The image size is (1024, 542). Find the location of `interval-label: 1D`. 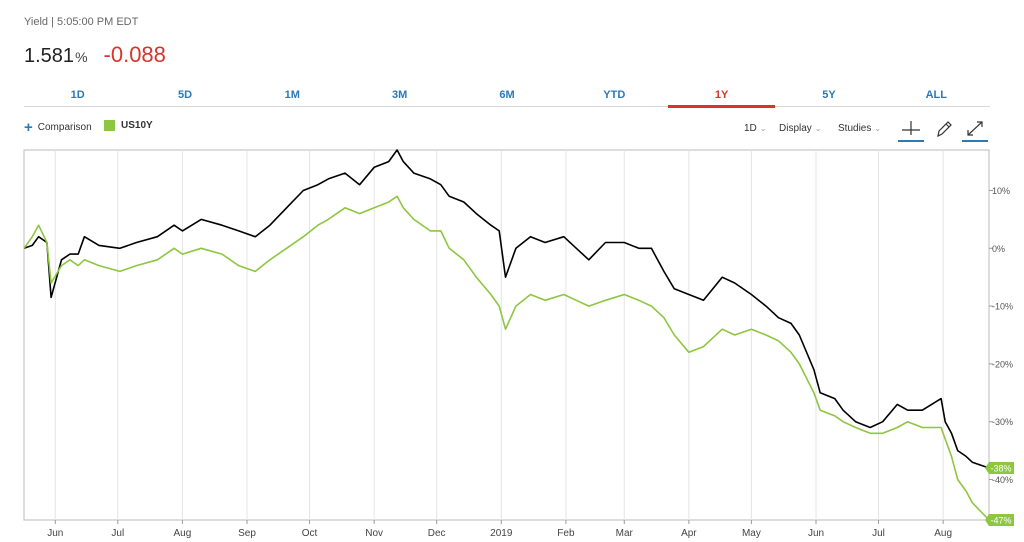

interval-label: 1D is located at coordinates (750, 128).